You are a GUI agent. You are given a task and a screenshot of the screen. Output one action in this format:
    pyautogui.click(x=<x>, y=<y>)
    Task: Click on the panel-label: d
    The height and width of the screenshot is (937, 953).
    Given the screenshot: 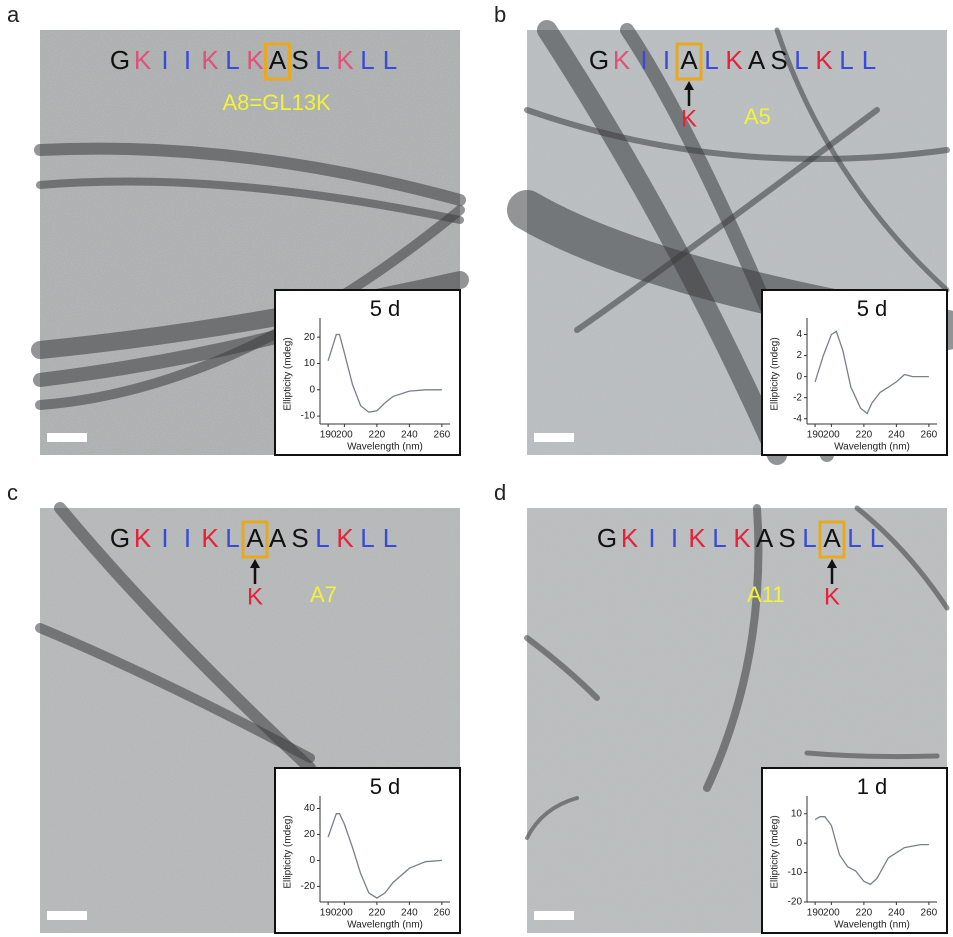 What is the action you would take?
    pyautogui.click(x=500, y=492)
    